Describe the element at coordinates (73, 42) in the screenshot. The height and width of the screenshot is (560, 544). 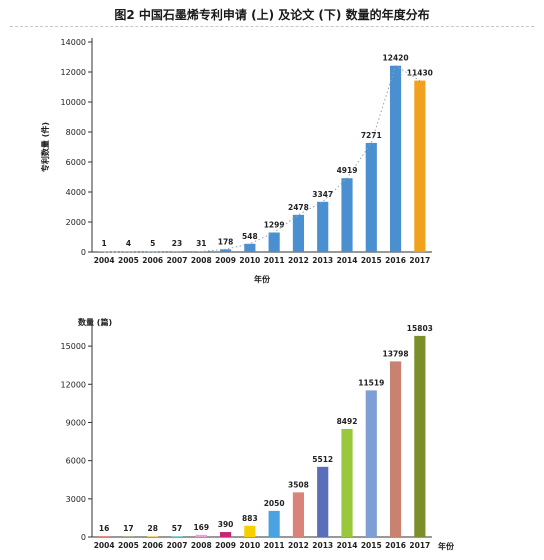
I see `y-tick-label: 14000` at that location.